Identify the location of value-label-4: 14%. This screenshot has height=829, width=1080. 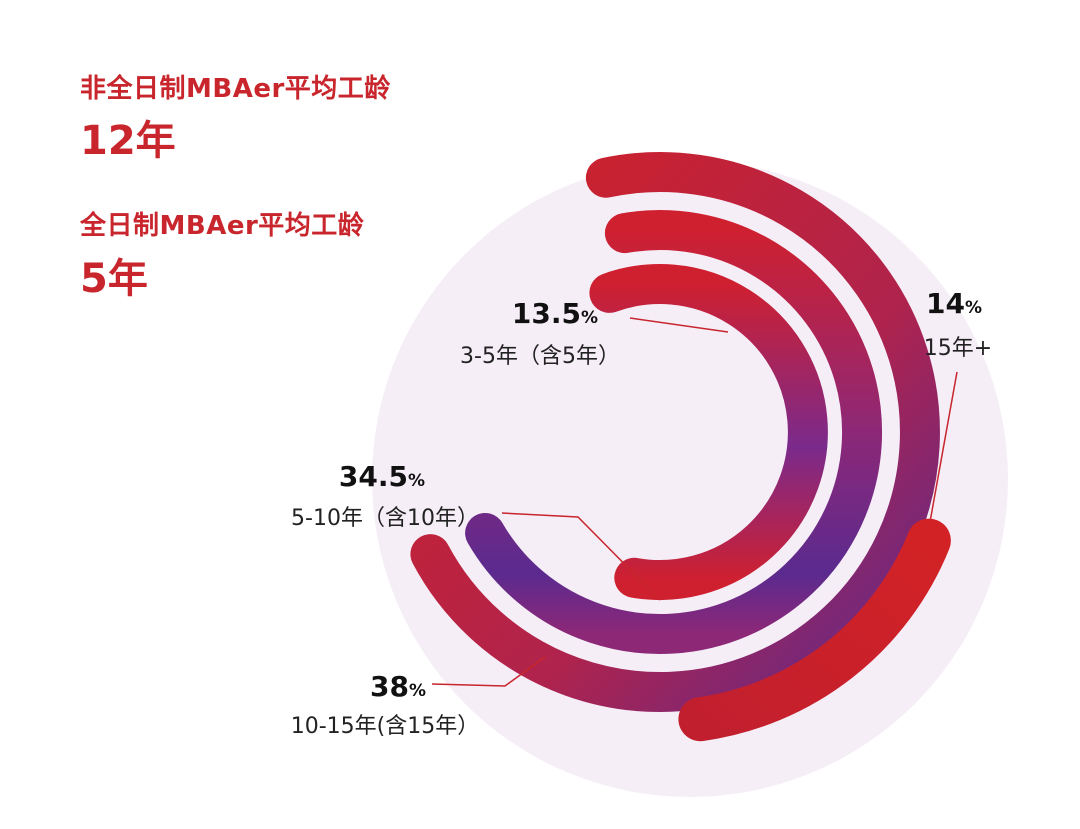
(954, 303).